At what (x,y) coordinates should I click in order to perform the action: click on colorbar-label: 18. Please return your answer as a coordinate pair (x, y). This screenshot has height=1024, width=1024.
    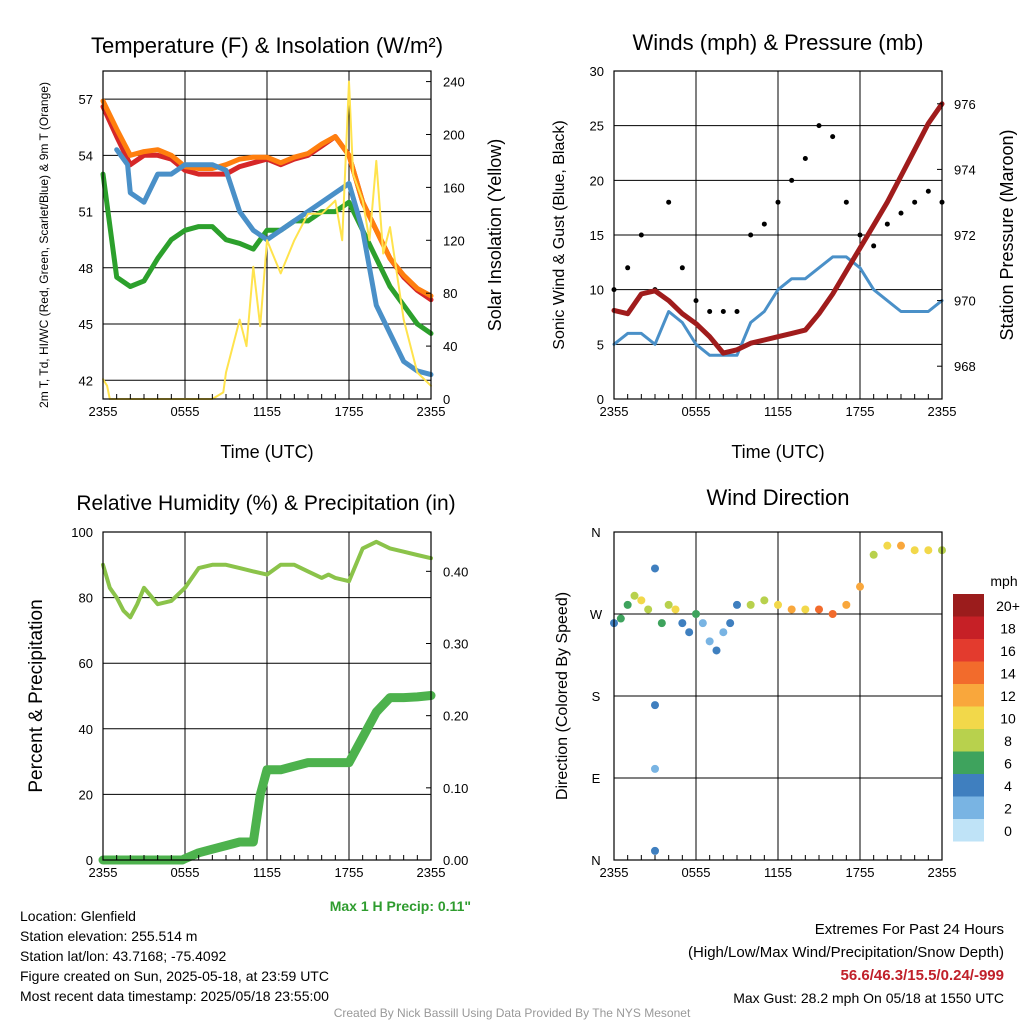
    Looking at the image, I should click on (1008, 629).